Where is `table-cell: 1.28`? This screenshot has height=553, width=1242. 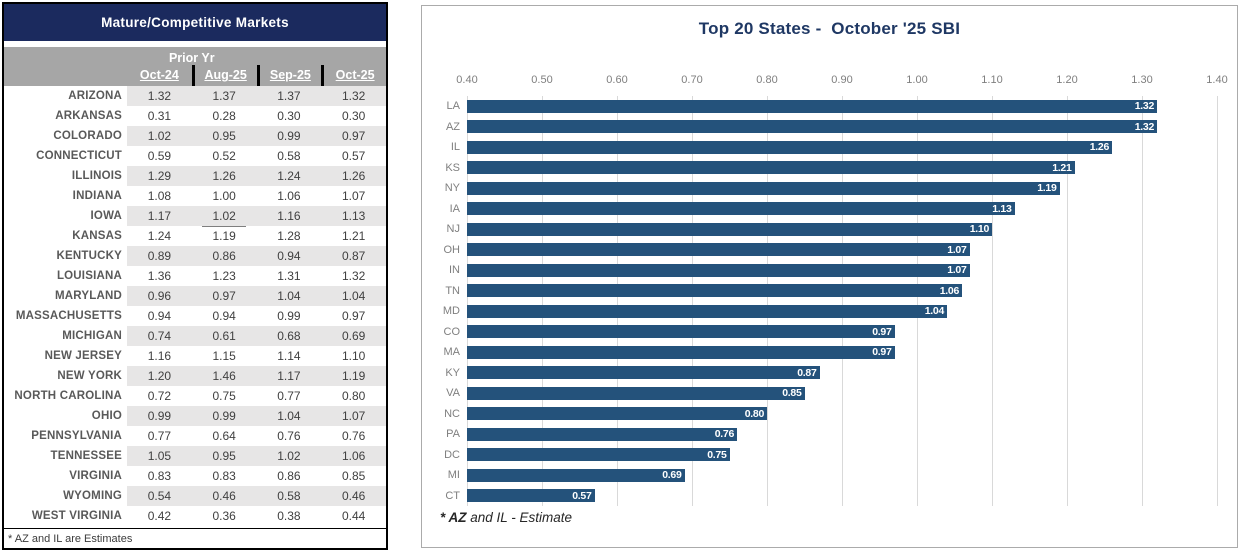 table-cell: 1.28 is located at coordinates (289, 236).